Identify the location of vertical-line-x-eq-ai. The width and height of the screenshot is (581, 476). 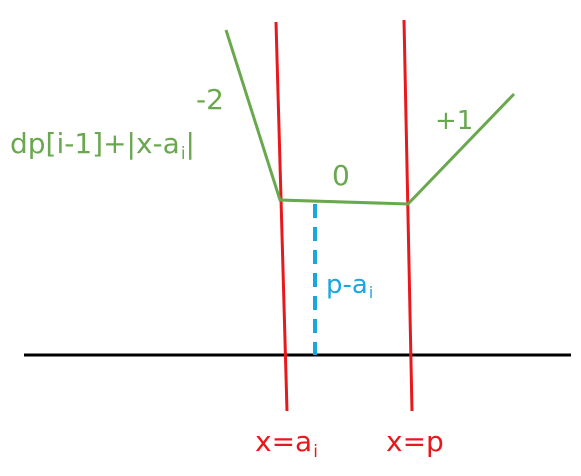
(281, 216).